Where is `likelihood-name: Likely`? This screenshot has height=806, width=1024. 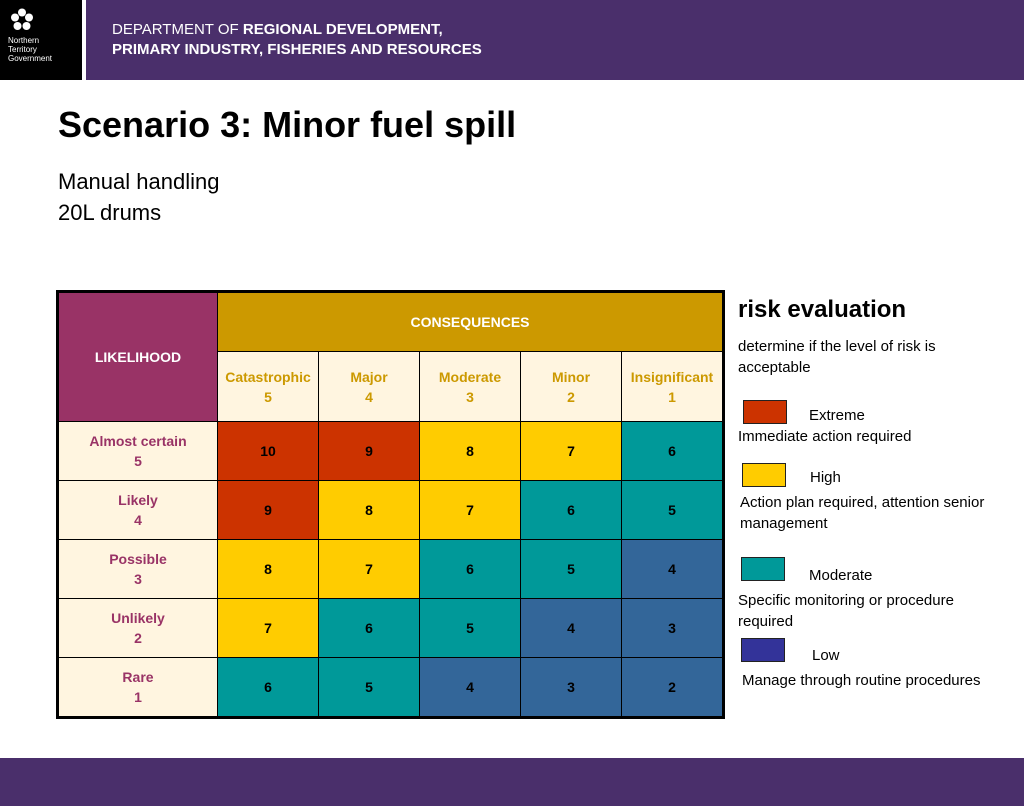 likelihood-name: Likely is located at coordinates (138, 500).